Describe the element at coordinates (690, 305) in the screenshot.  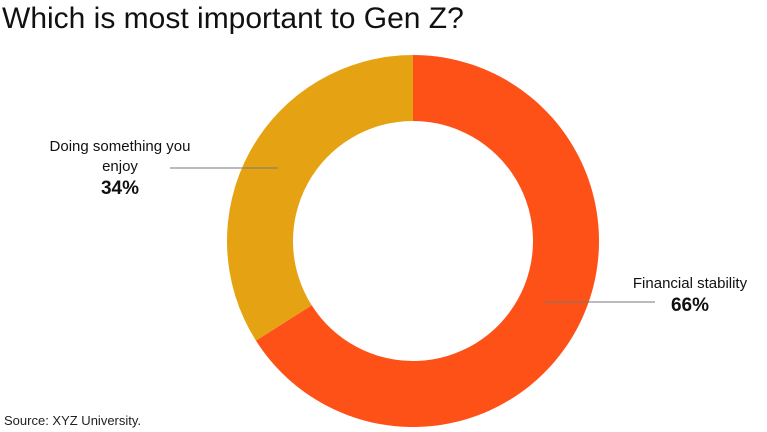
I see `value-label: 66%` at that location.